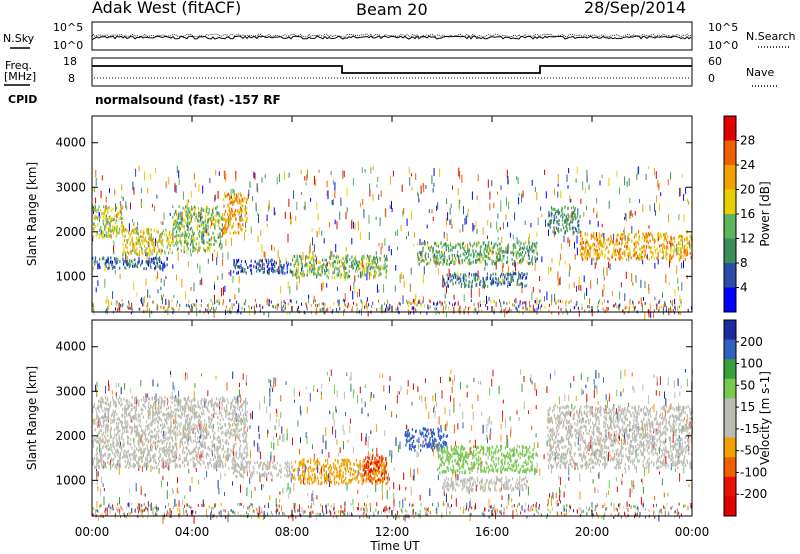 Image resolution: width=800 pixels, height=554 pixels. Describe the element at coordinates (20, 76) in the screenshot. I see `freq-label-line2: [MHz]` at that location.